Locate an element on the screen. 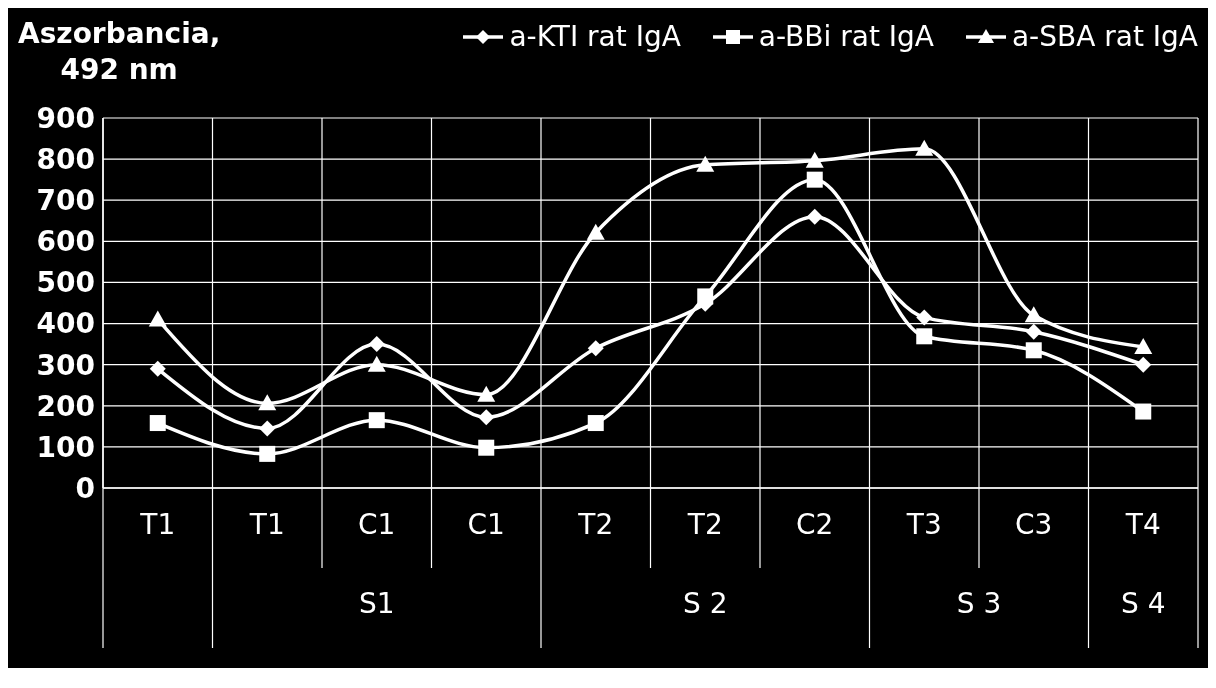 Image resolution: width=1216 pixels, height=688 pixels. y-tick-label: 200 is located at coordinates (65, 406).